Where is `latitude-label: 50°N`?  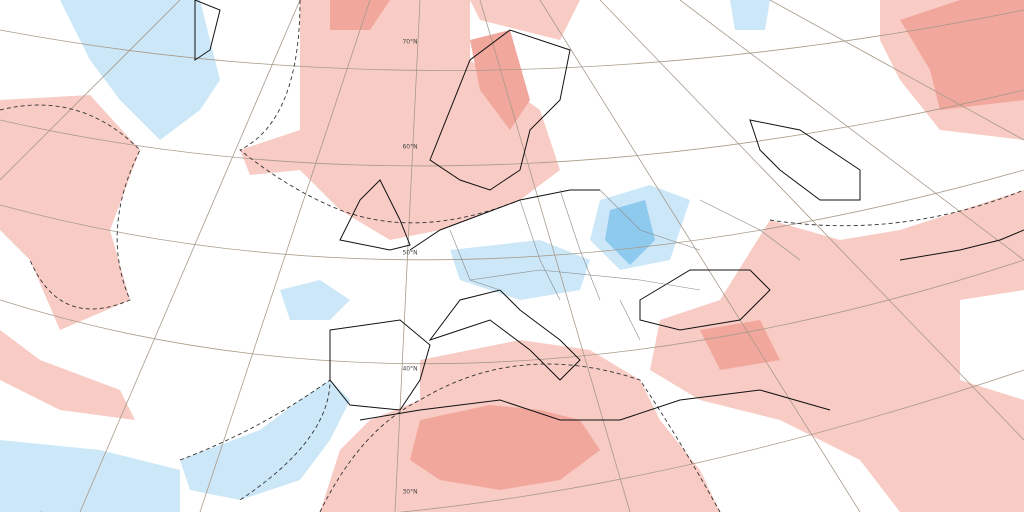
latitude-label: 50°N is located at coordinates (409, 253).